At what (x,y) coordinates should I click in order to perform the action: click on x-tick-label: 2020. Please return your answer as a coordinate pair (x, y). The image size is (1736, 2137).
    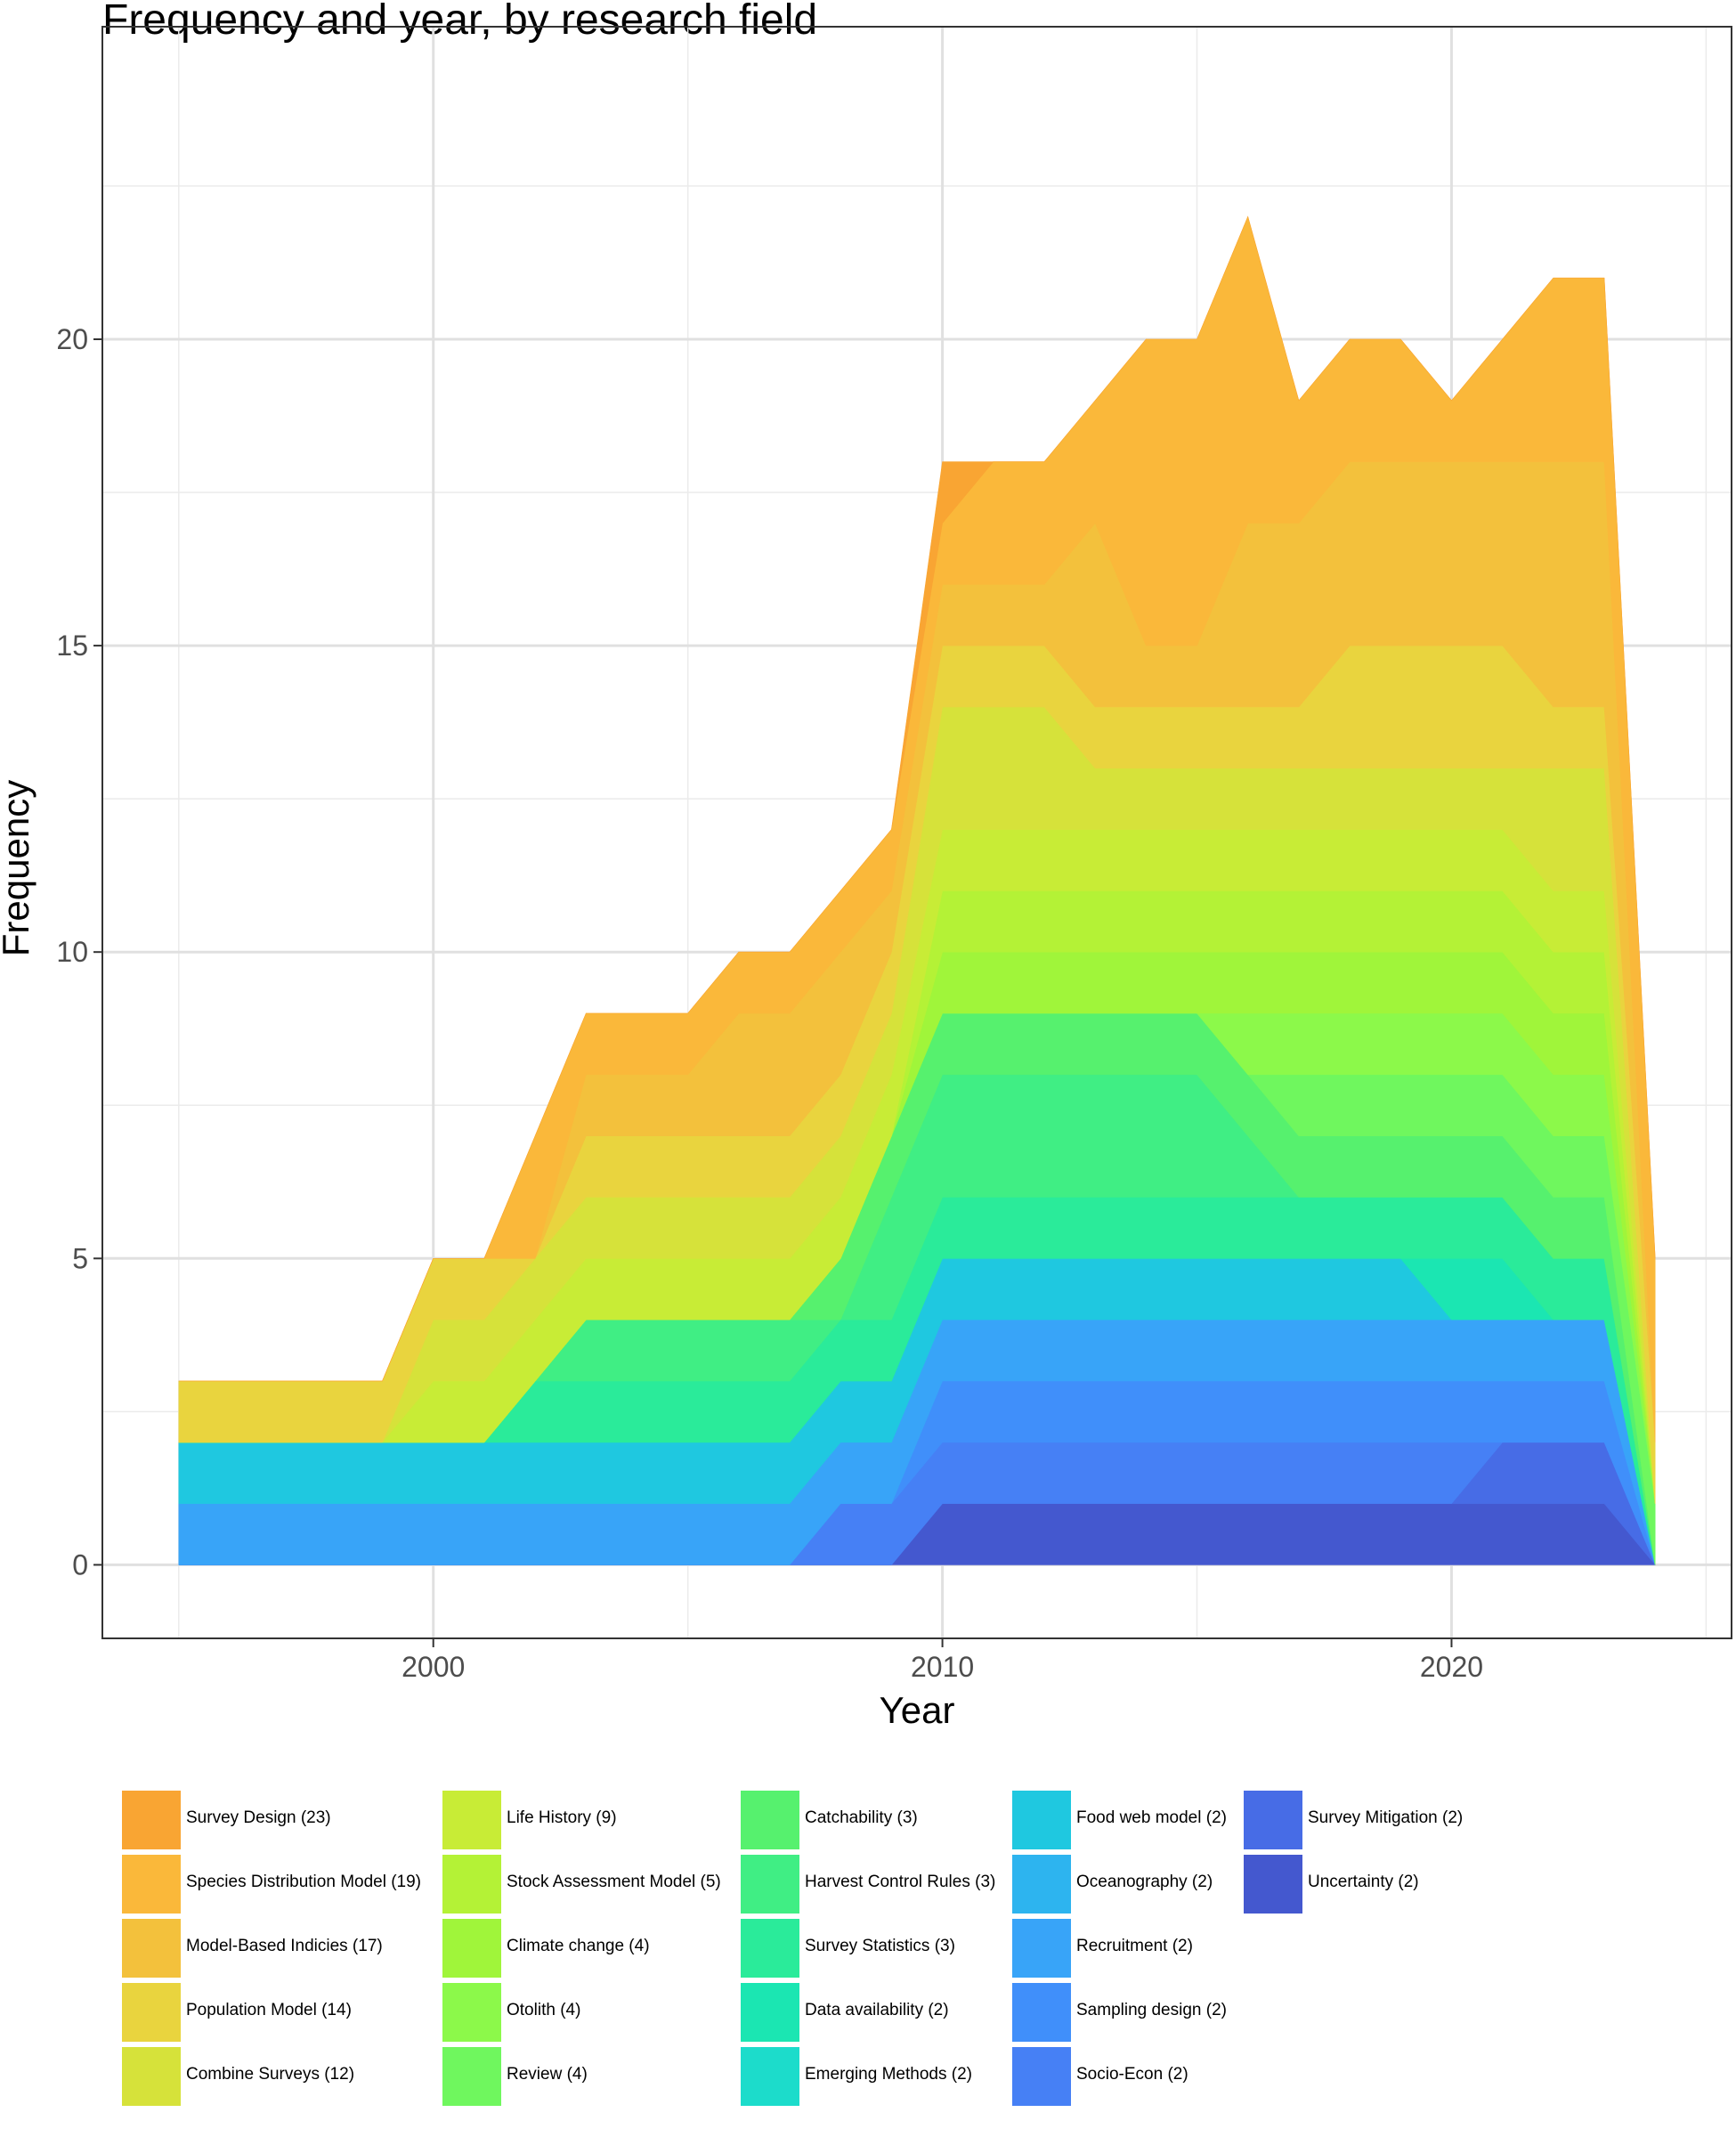
    Looking at the image, I should click on (1451, 1667).